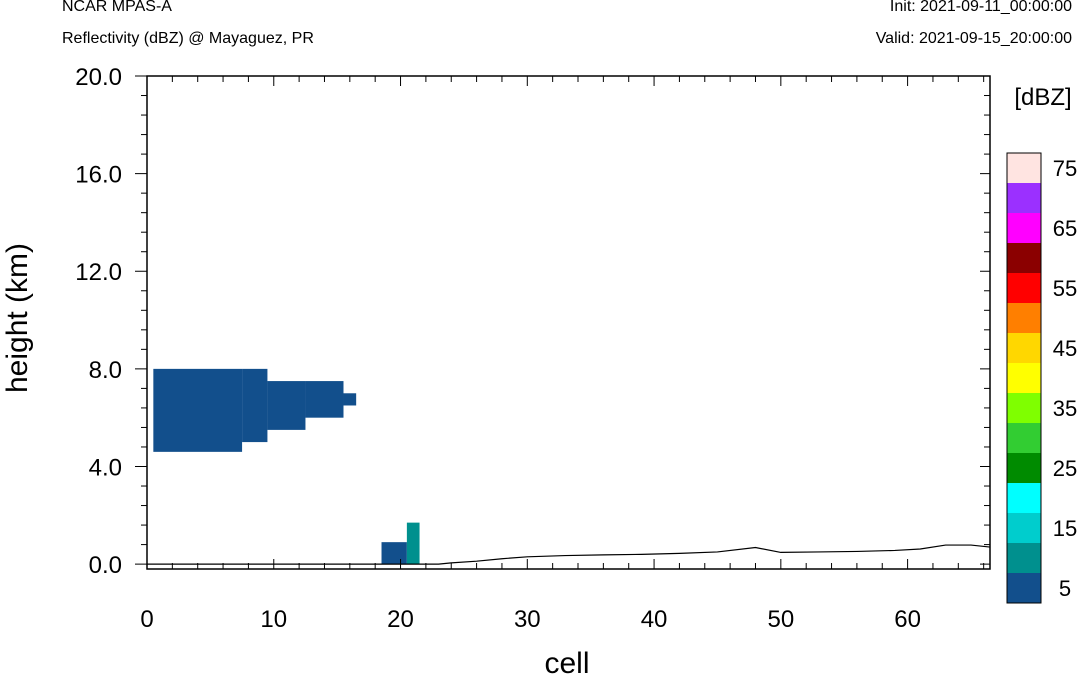  Describe the element at coordinates (1065, 348) in the screenshot. I see `colorbar-tick-label: 45` at that location.